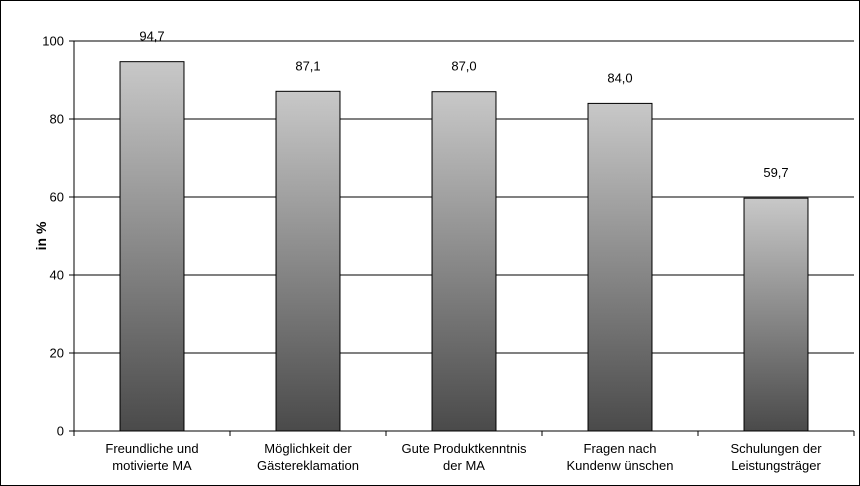 The width and height of the screenshot is (860, 486). What do you see at coordinates (60, 431) in the screenshot?
I see `y-tick-label: 0` at bounding box center [60, 431].